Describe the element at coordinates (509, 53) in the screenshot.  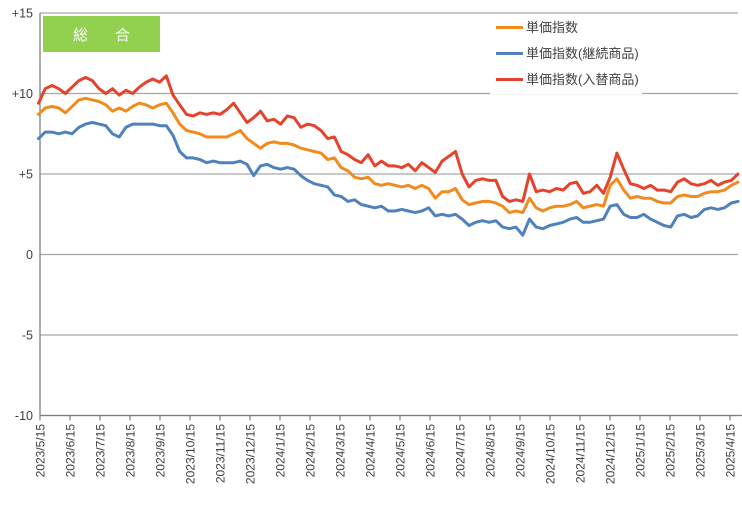
I see `legend-swatch-blue-line` at that location.